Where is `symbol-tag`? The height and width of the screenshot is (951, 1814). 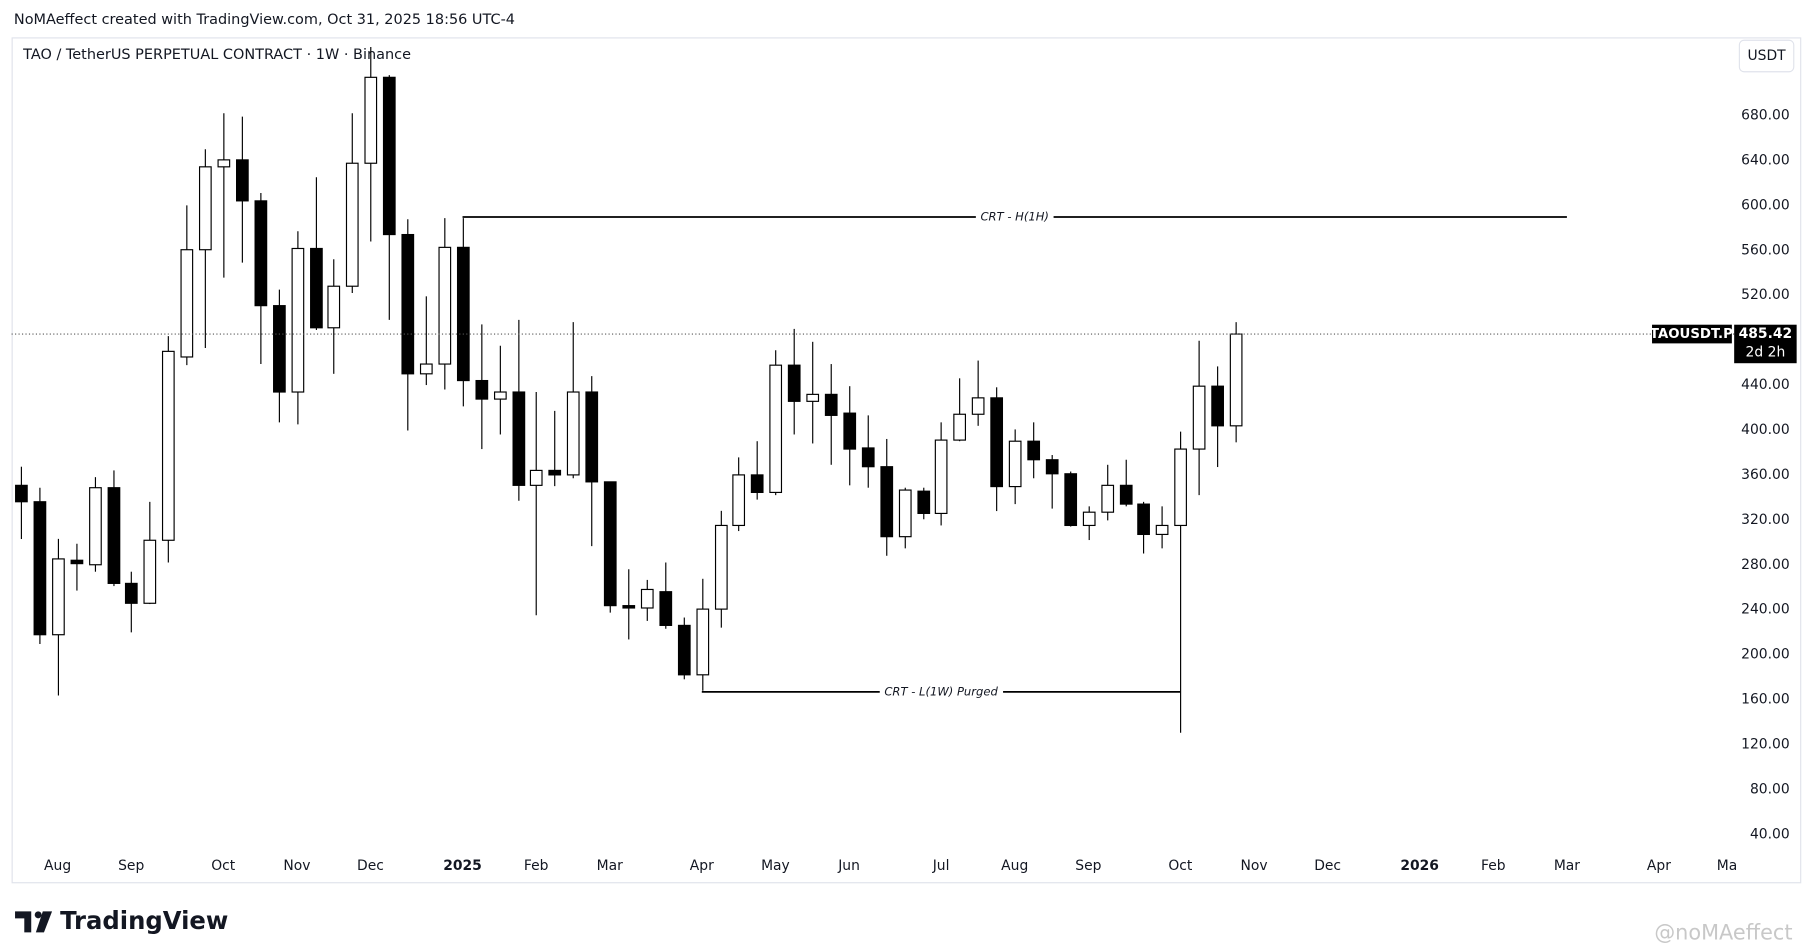 symbol-tag is located at coordinates (1692, 334).